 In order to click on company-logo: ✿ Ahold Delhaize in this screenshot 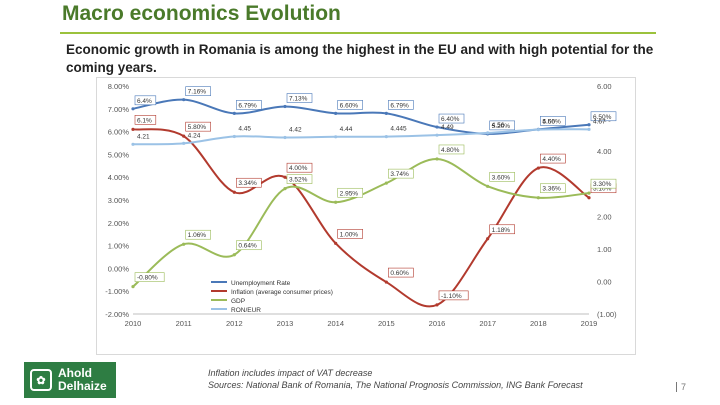, I will do `click(70, 380)`.